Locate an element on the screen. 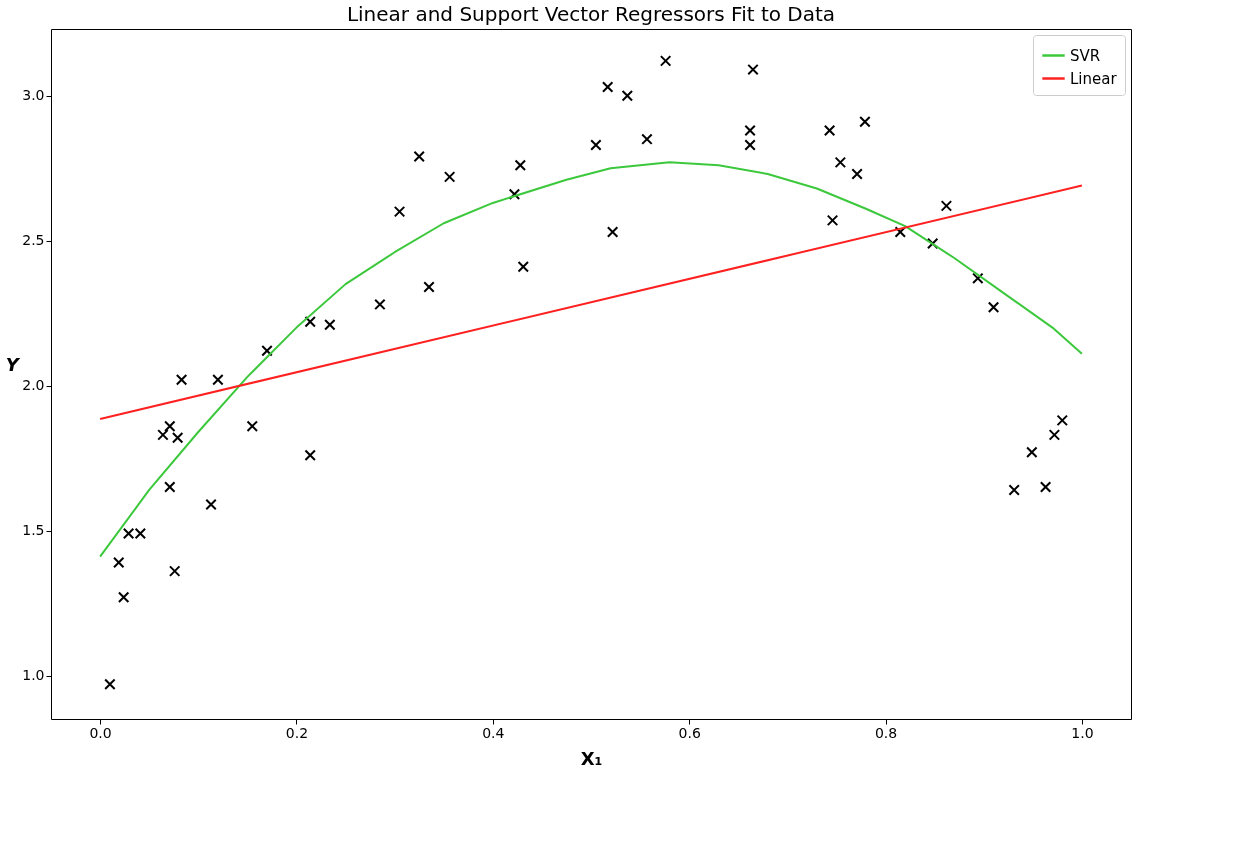  x-tick-label: 0.2 is located at coordinates (297, 732).